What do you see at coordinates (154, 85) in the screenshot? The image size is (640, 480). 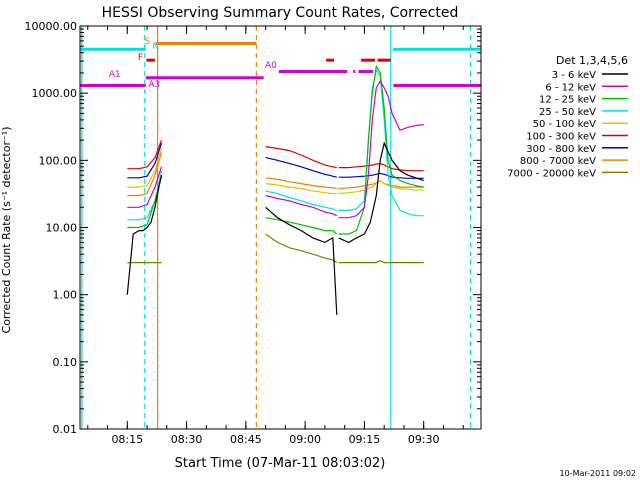 I see `flag-label: A3` at bounding box center [154, 85].